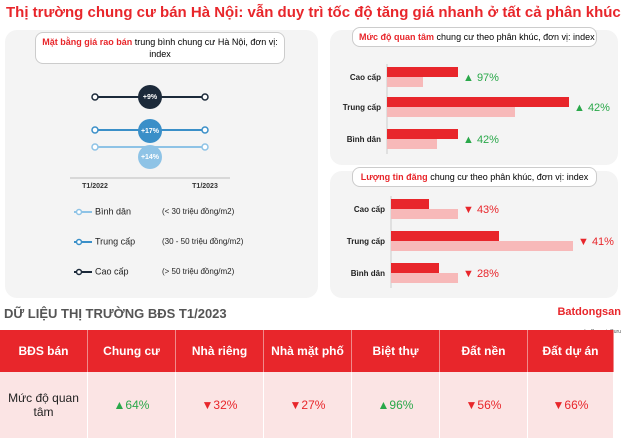 The image size is (622, 438). Describe the element at coordinates (308, 405) in the screenshot. I see `table-cell: ▼27%` at that location.